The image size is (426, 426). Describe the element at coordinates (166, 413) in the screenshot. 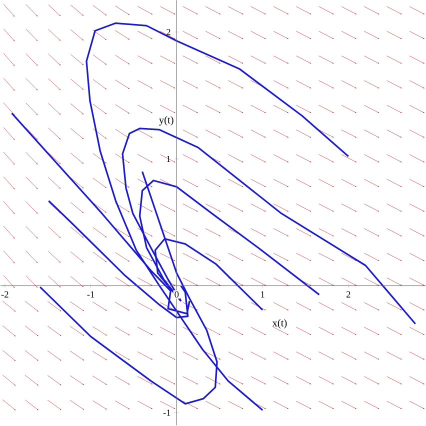

I see `y-tick-label: -1` at that location.